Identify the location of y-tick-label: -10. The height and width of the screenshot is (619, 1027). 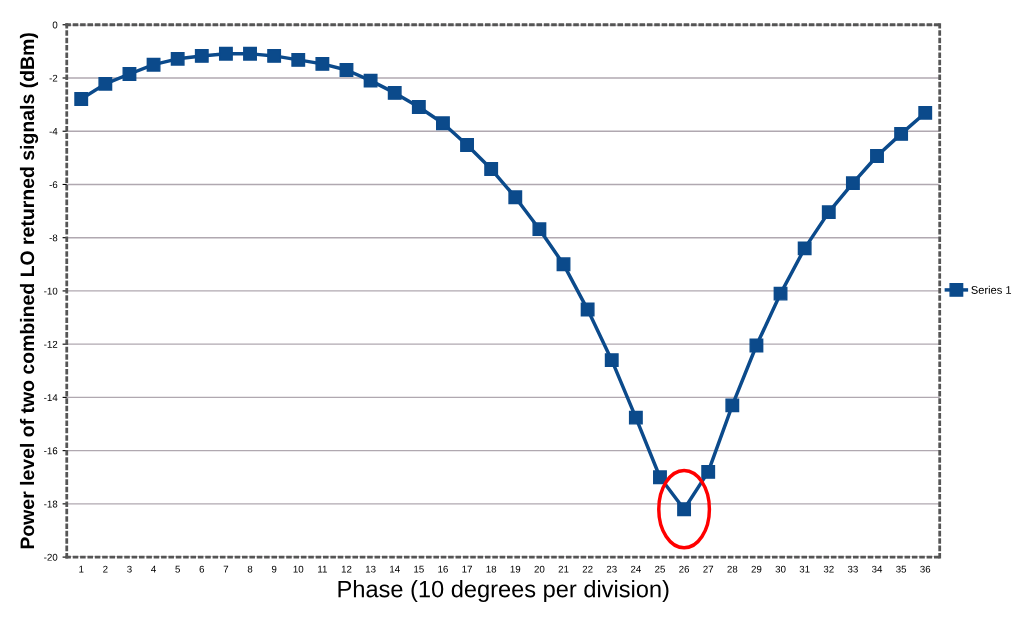
(51, 291).